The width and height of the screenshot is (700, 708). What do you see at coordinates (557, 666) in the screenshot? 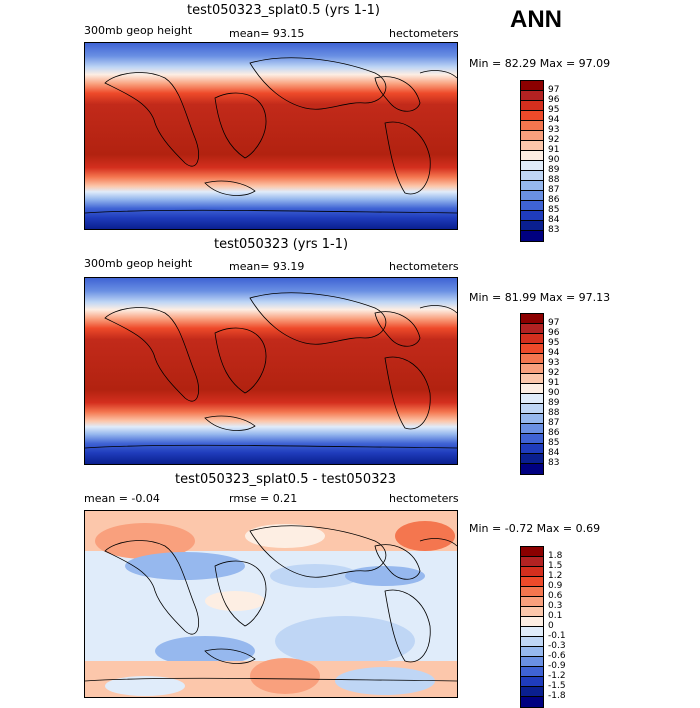
I see `colorbar-tick-label: -0.9` at bounding box center [557, 666].